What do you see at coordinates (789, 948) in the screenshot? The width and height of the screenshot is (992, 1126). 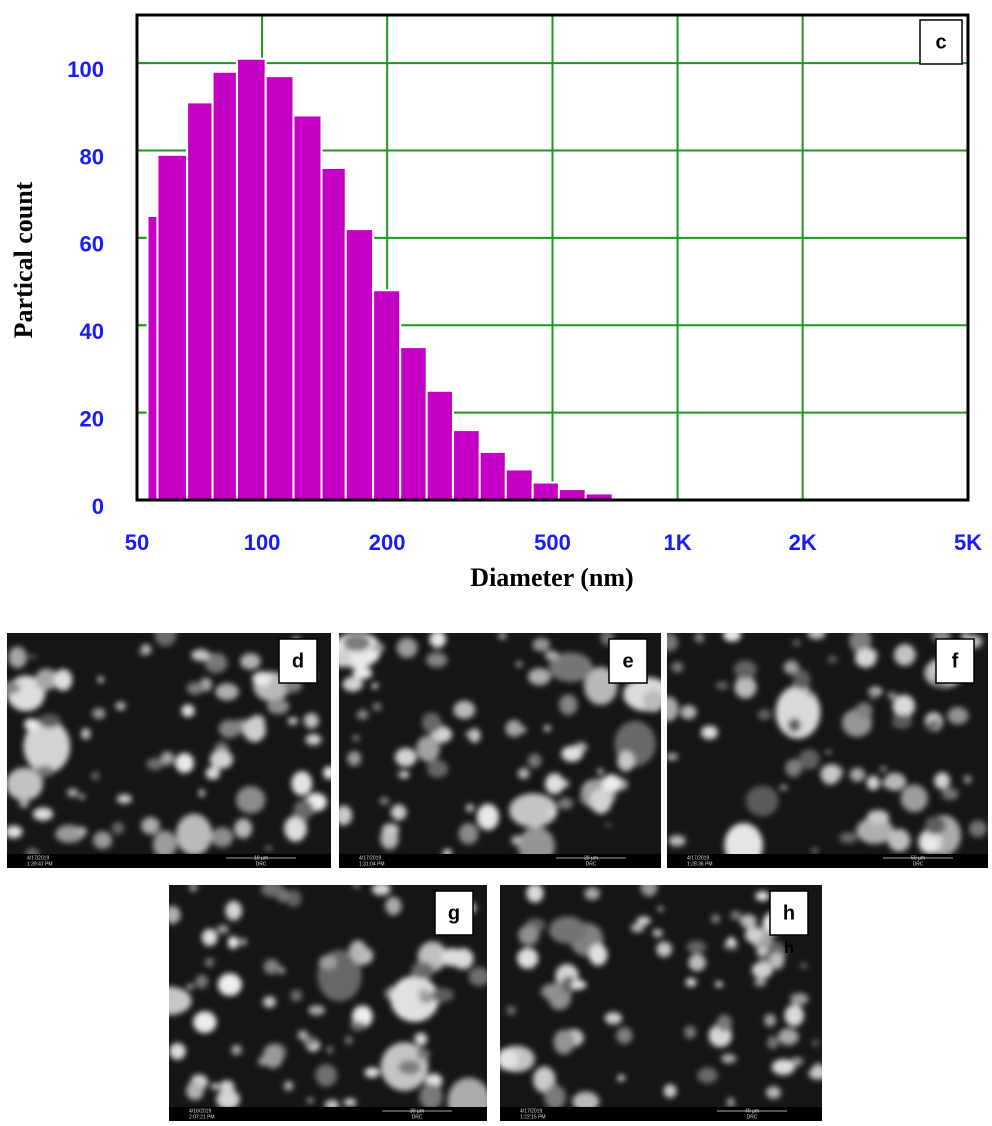 I see `stray-label: h` at bounding box center [789, 948].